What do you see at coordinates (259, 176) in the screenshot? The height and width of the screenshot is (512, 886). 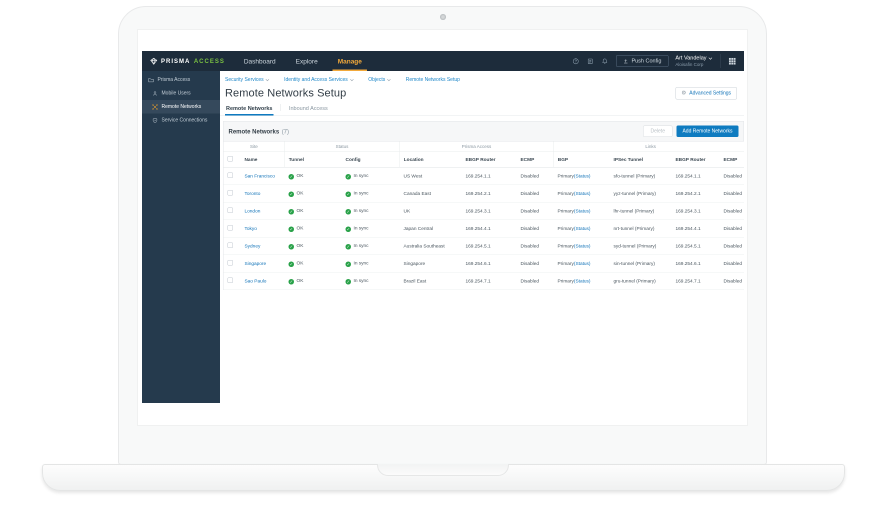 I see `site-name-link: San Francisco` at bounding box center [259, 176].